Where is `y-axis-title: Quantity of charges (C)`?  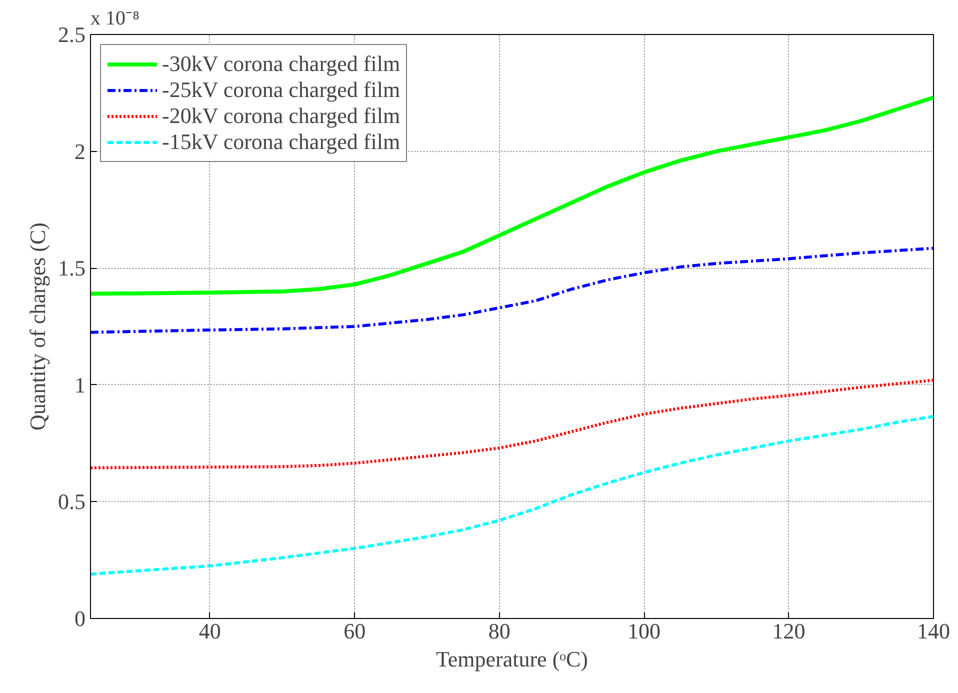
y-axis-title: Quantity of charges (C) is located at coordinates (37, 326).